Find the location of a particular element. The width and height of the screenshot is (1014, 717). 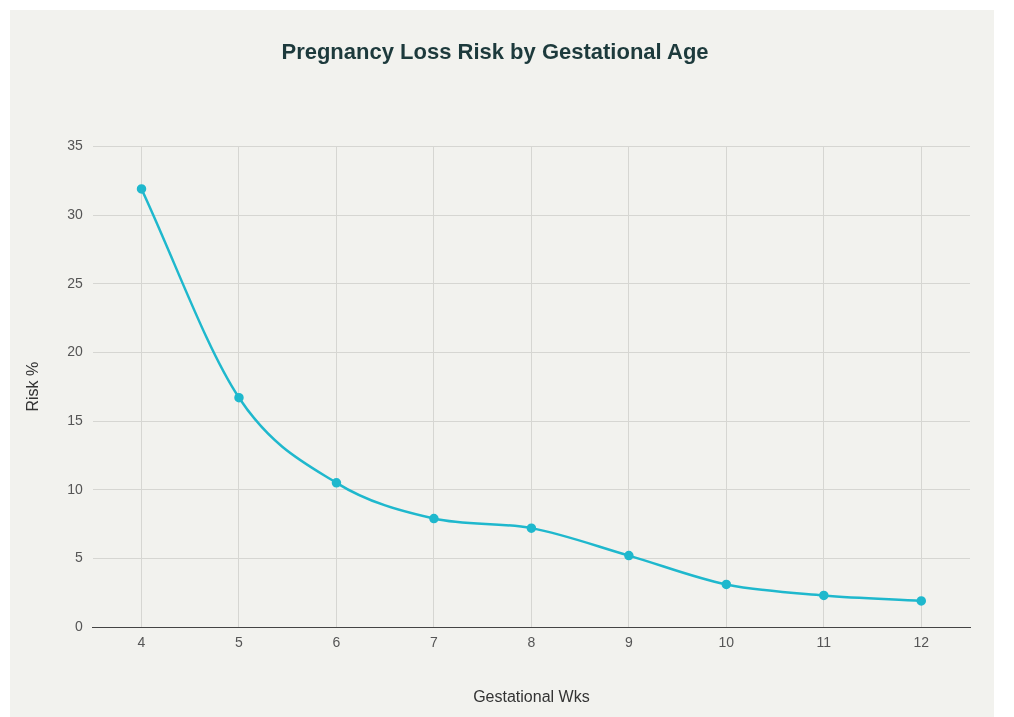

y-axis-title: Risk % is located at coordinates (33, 386).